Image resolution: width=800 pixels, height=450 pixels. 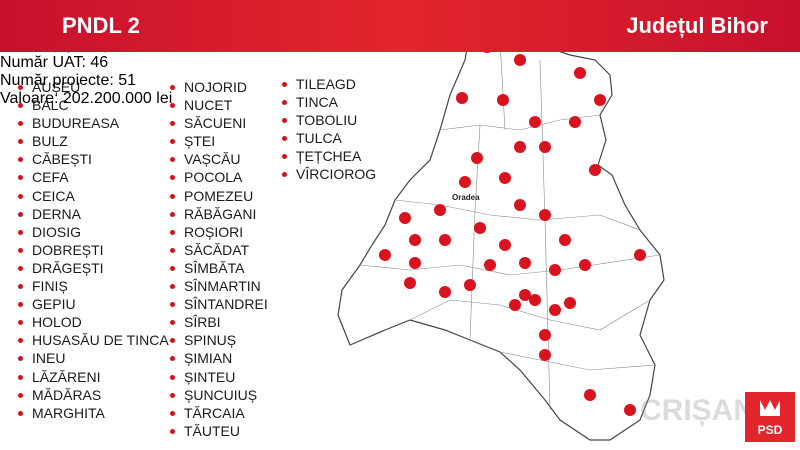 What do you see at coordinates (219, 177) in the screenshot?
I see `locality: POCOLA` at bounding box center [219, 177].